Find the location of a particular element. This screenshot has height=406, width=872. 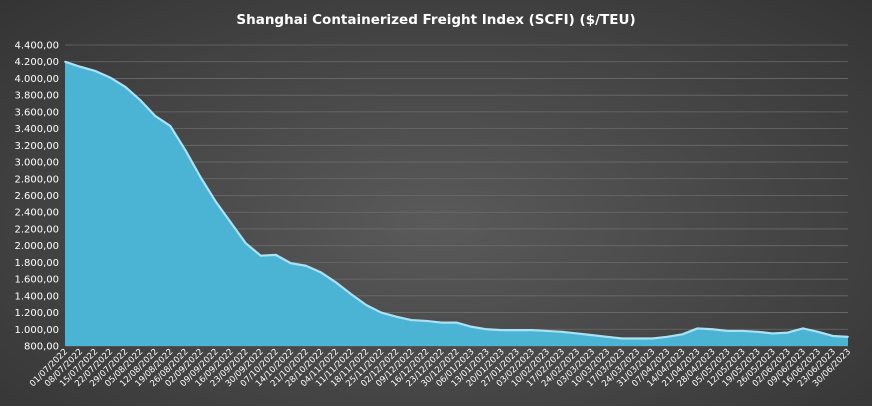

y-tick-label: 3.200,00 is located at coordinates (36, 146).